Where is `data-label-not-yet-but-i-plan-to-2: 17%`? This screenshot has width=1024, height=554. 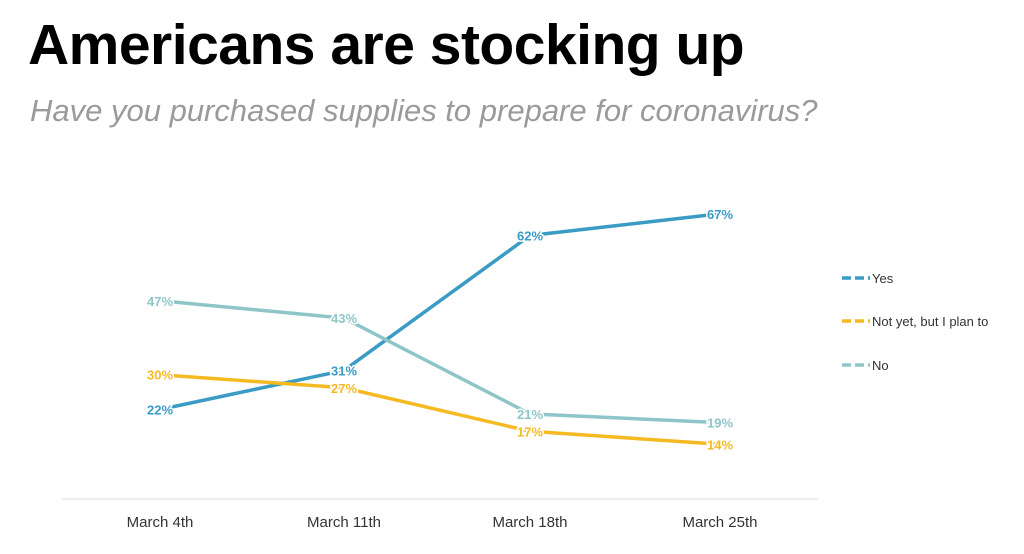 data-label-not-yet-but-i-plan-to-2: 17% is located at coordinates (530, 431).